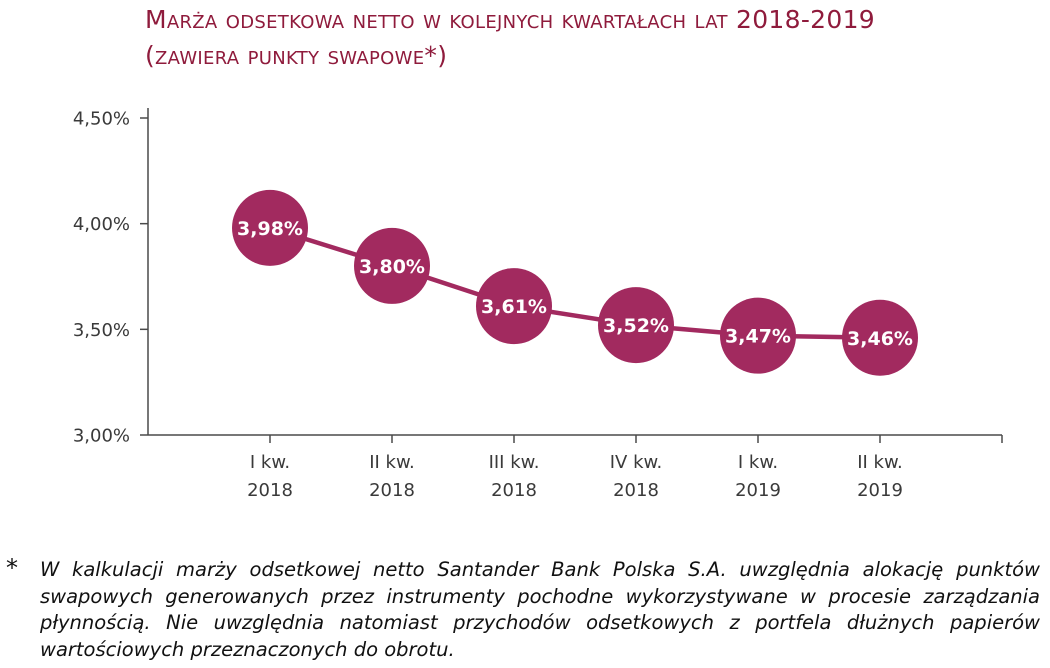 The width and height of the screenshot is (1050, 668). I want to click on data-point-label: 3,98%, so click(270, 229).